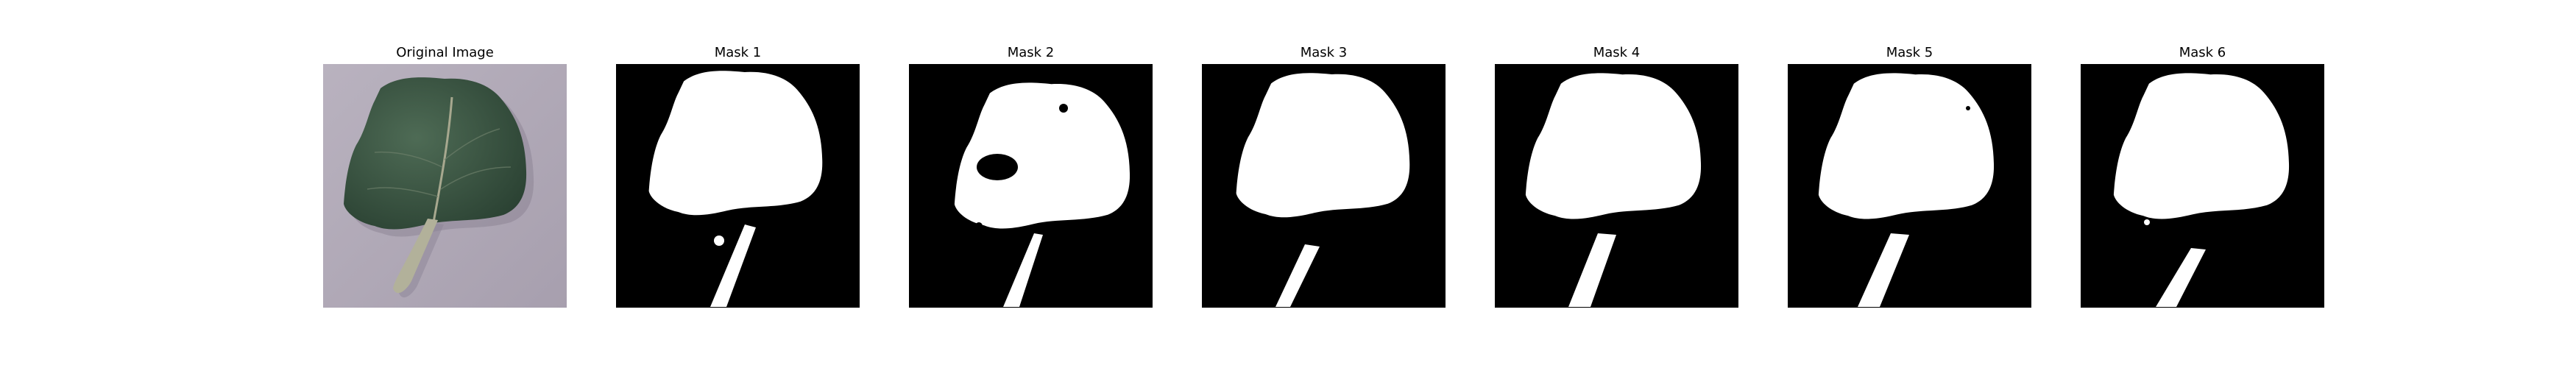 This screenshot has height=368, width=2576. I want to click on mask-panel: Mask 4, so click(1616, 176).